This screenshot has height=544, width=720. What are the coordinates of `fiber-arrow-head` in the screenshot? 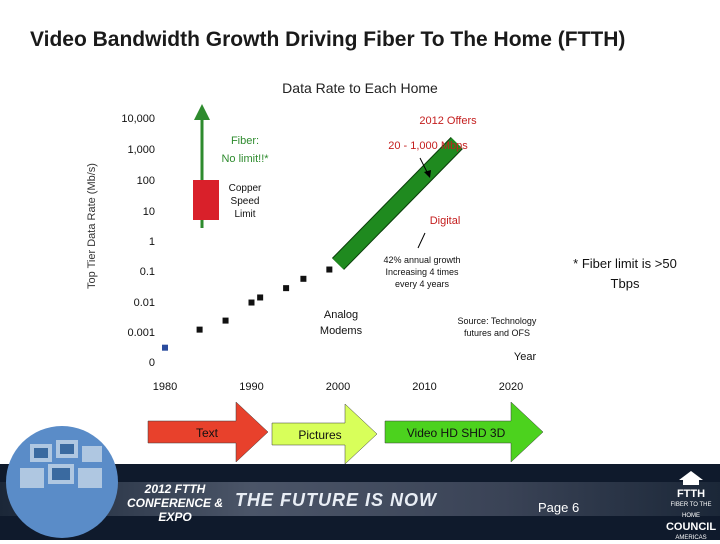 It's located at (202, 112).